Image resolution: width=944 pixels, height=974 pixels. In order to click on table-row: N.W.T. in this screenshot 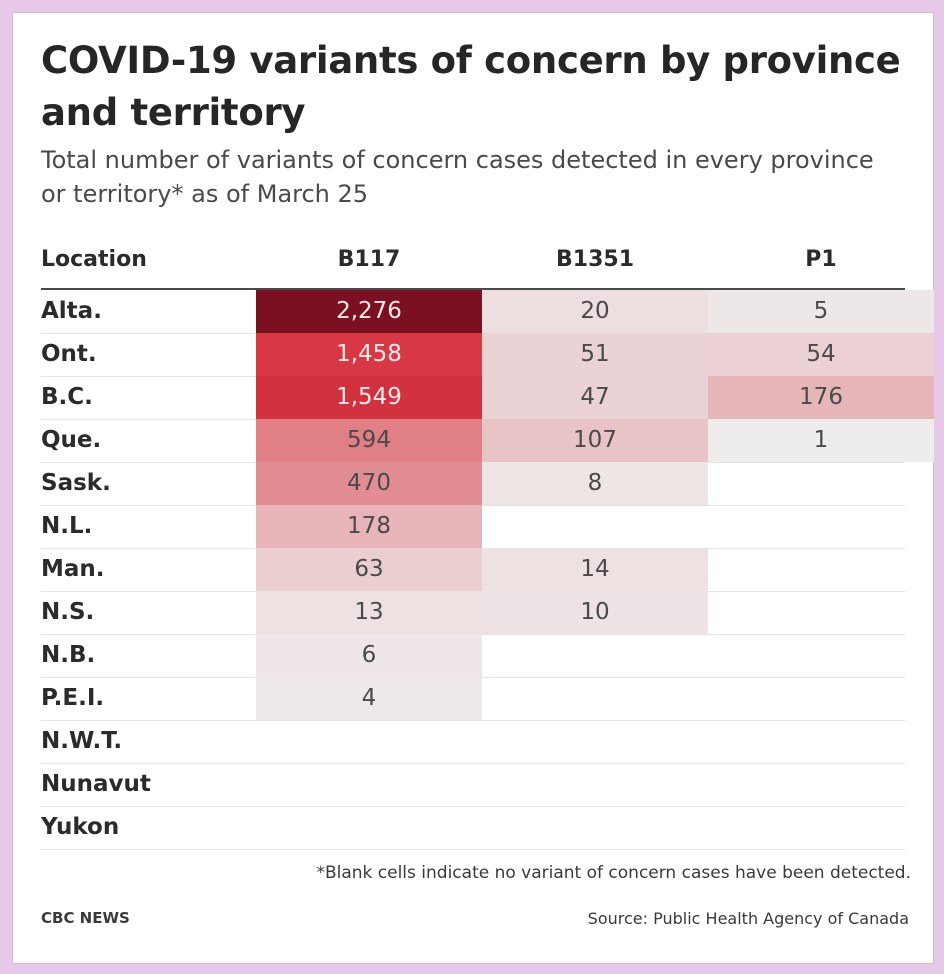, I will do `click(473, 742)`.